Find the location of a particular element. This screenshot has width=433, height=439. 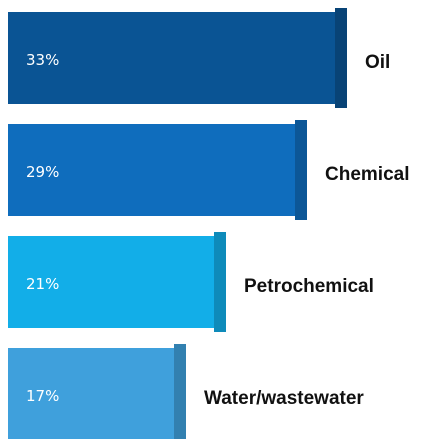

category-label: Water/wastewater is located at coordinates (284, 398).